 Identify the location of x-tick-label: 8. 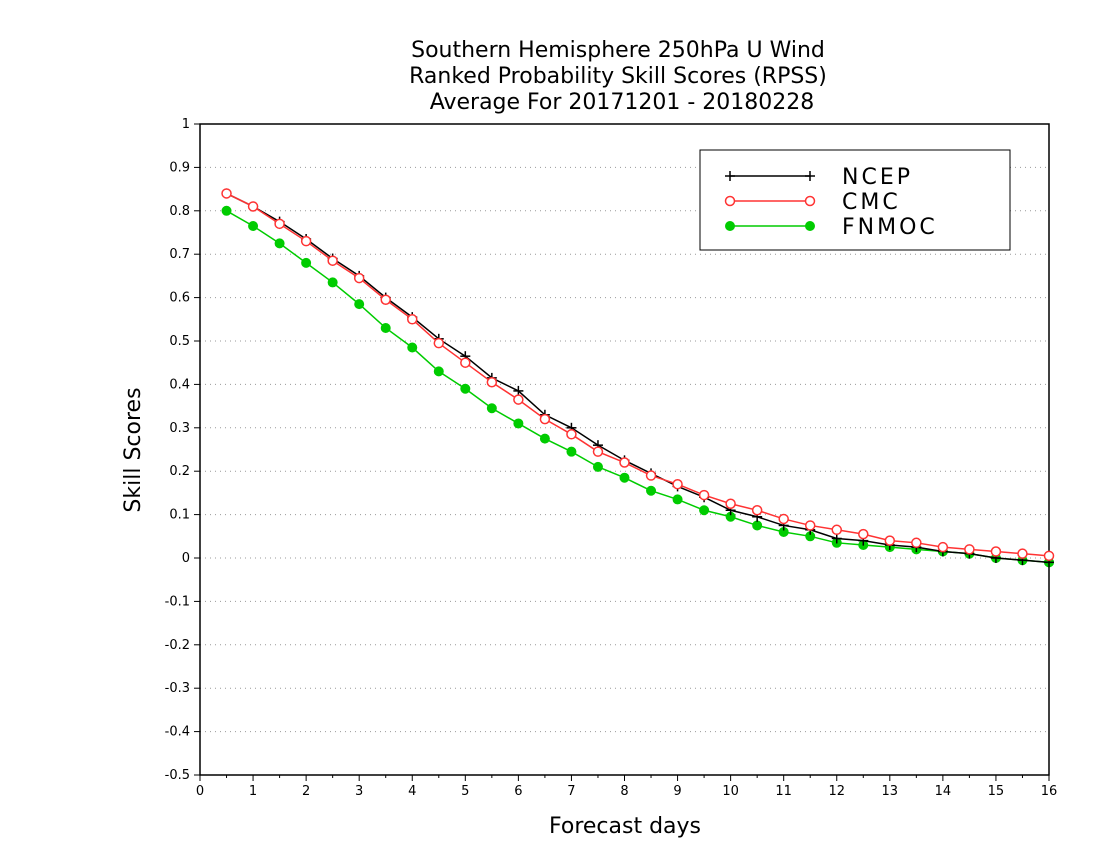
(624, 791).